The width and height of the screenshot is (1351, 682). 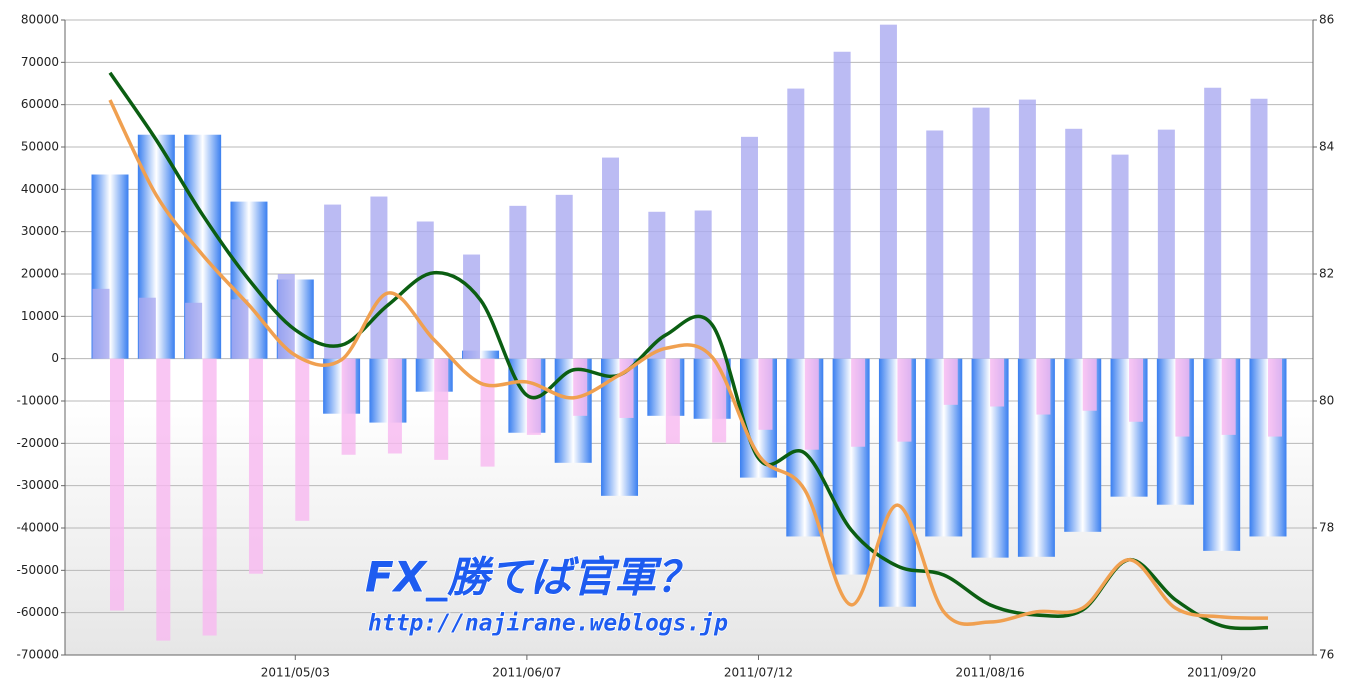 What do you see at coordinates (40, 104) in the screenshot?
I see `y-tick-label: 60000` at bounding box center [40, 104].